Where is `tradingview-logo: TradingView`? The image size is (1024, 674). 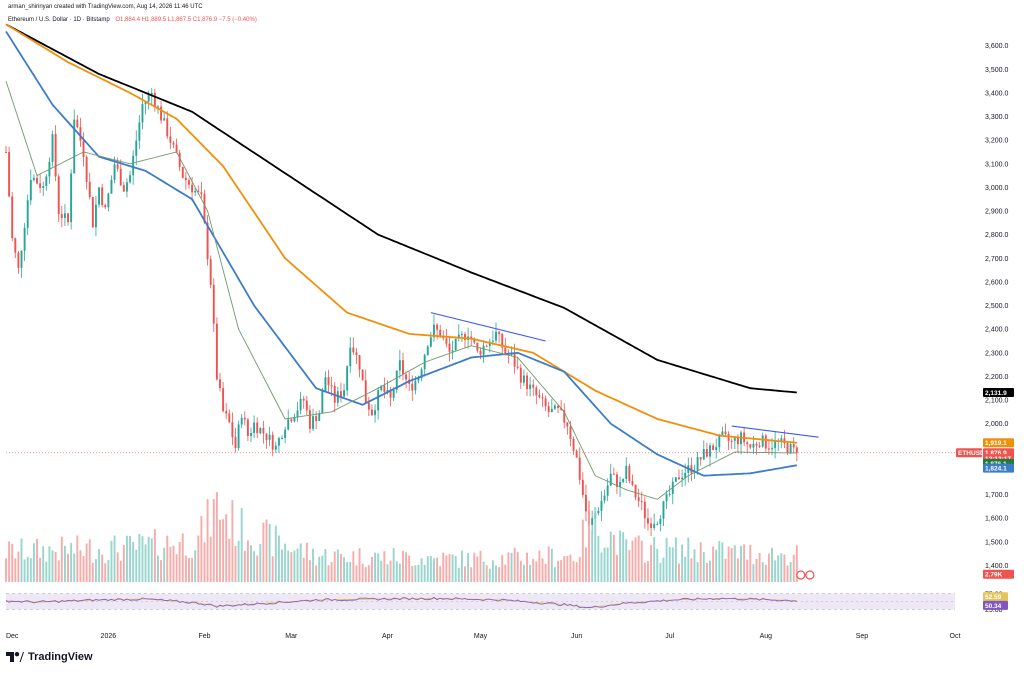 tradingview-logo: TradingView is located at coordinates (49, 657).